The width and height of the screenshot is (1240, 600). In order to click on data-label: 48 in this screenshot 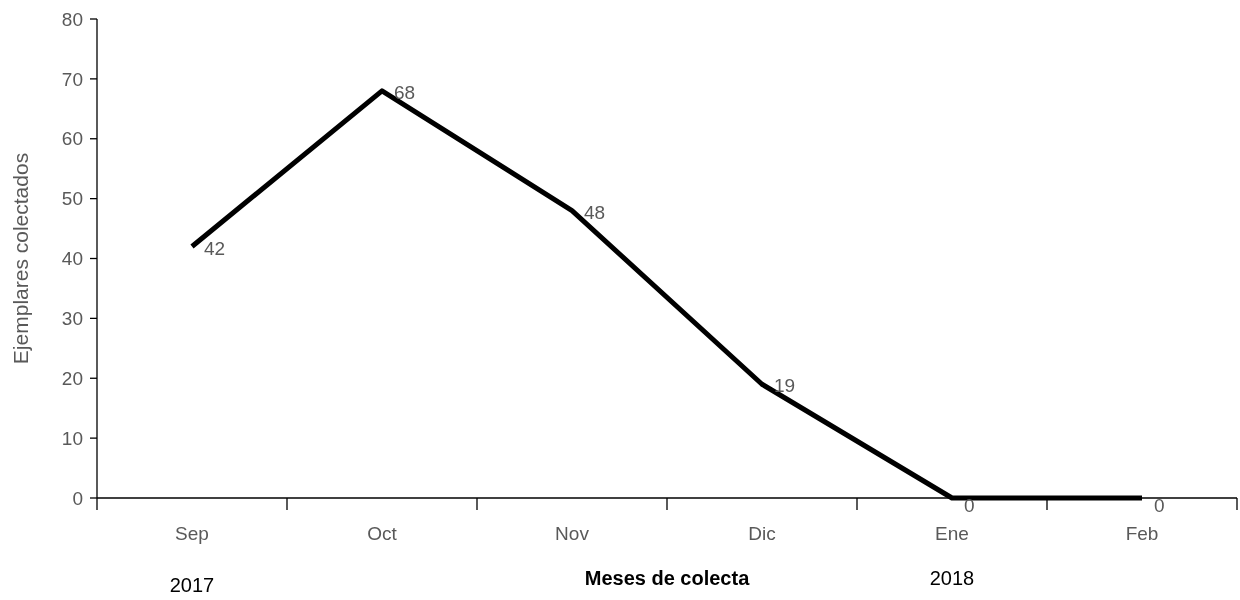, I will do `click(595, 212)`.